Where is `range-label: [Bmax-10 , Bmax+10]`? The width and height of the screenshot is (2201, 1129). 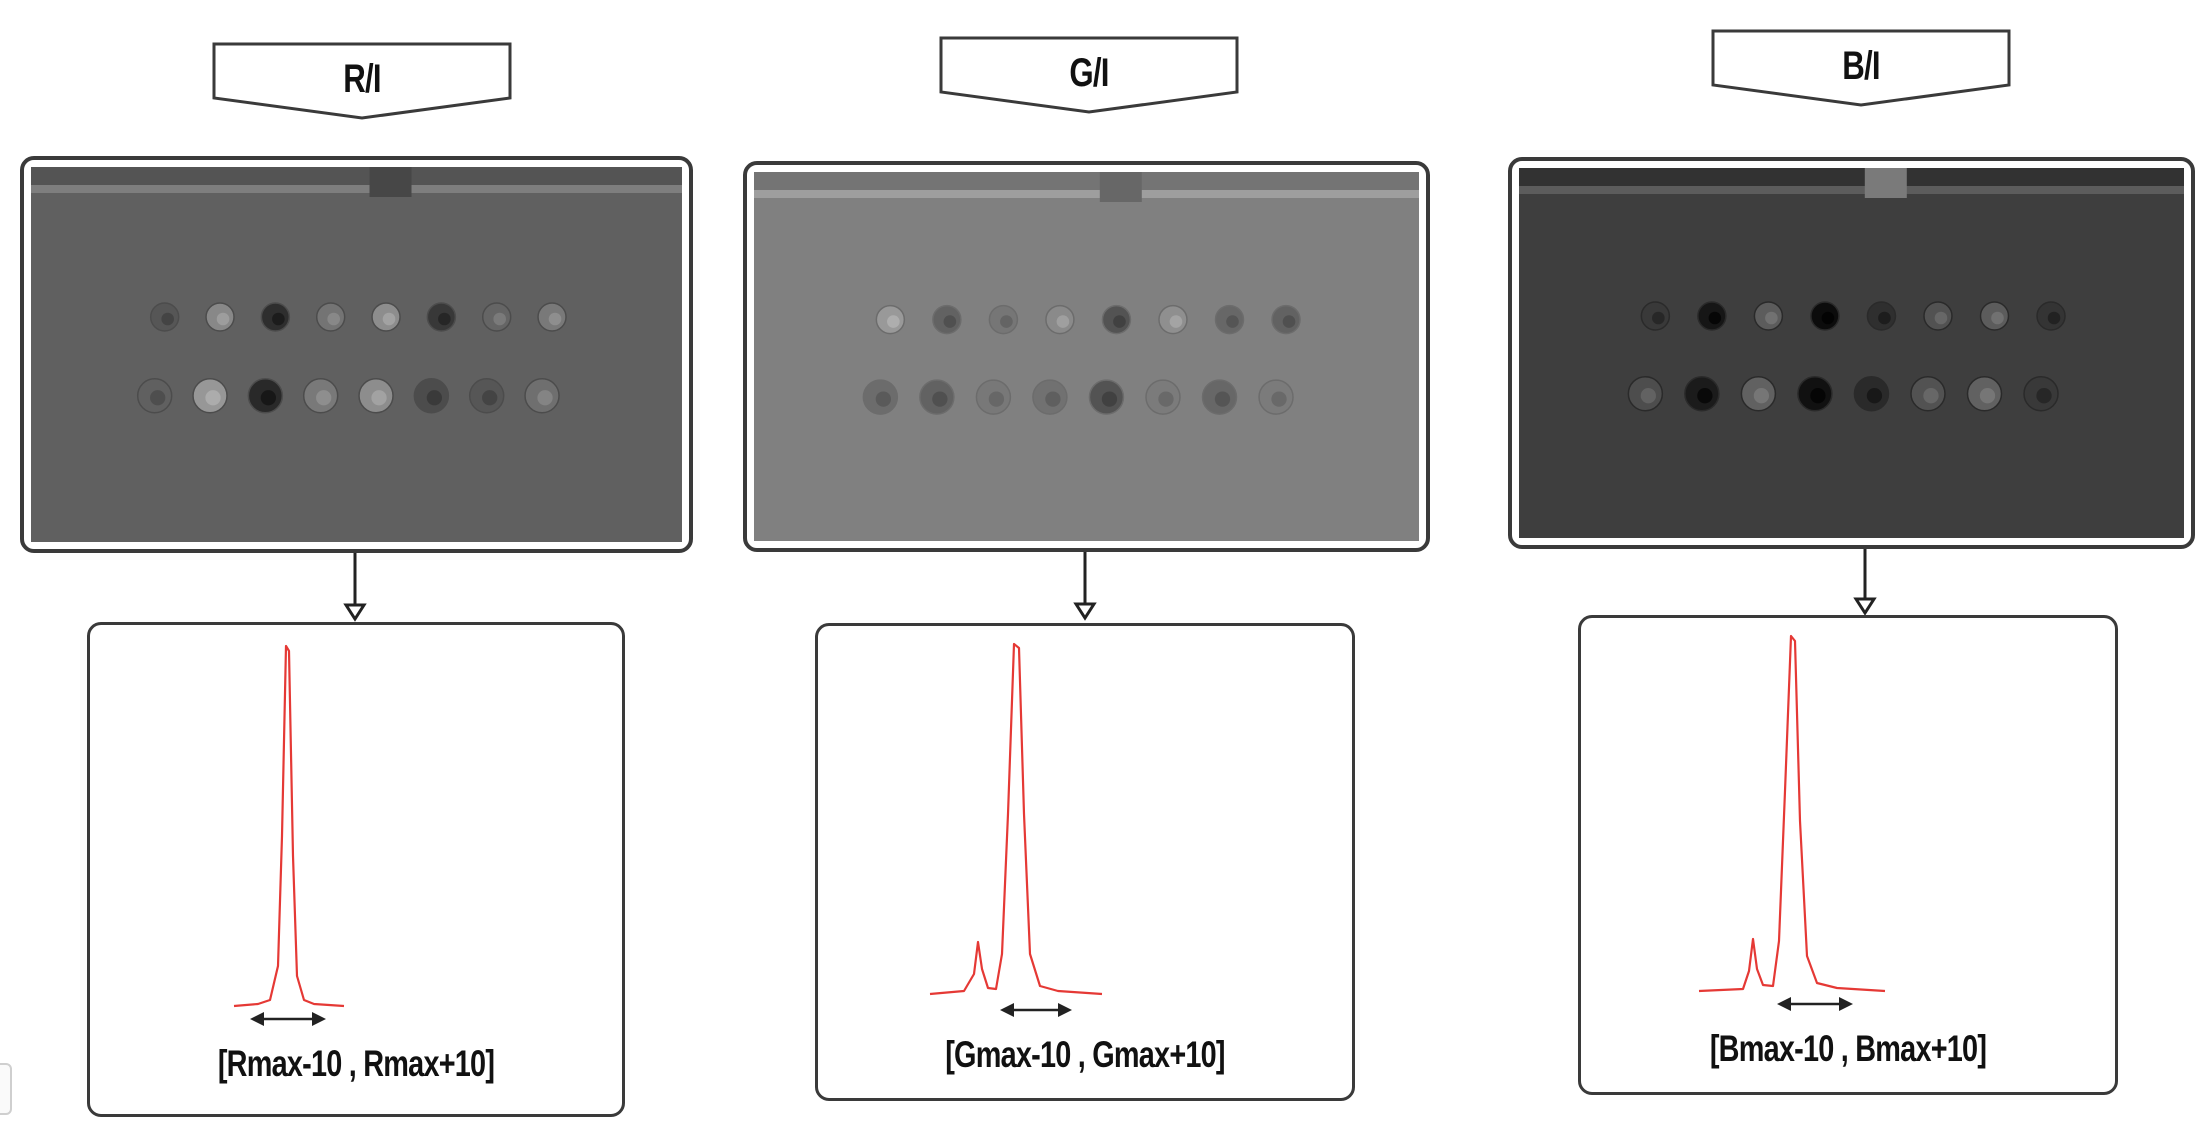 range-label: [Bmax-10 , Bmax+10] is located at coordinates (1848, 1048).